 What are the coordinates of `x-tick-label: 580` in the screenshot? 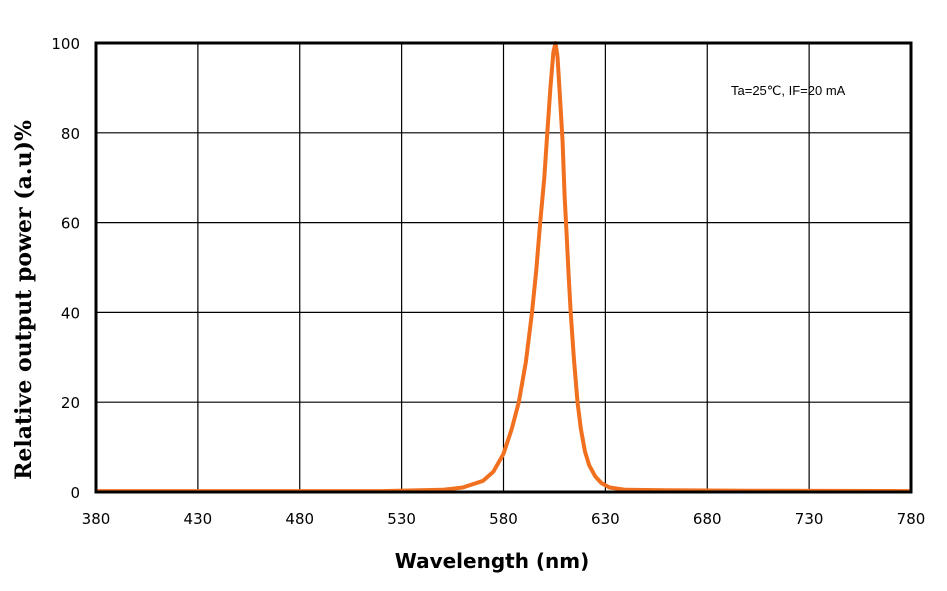 It's located at (503, 519).